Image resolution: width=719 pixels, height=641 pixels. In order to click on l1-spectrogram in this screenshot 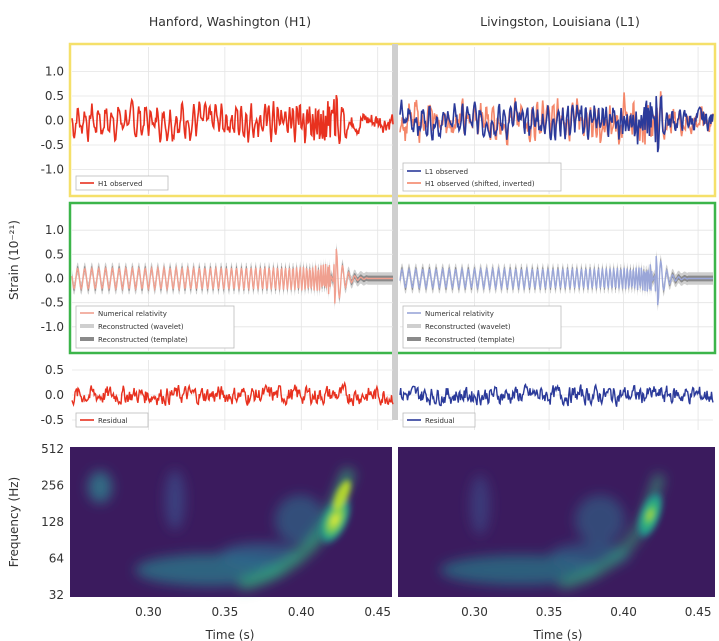, I will do `click(556, 522)`.